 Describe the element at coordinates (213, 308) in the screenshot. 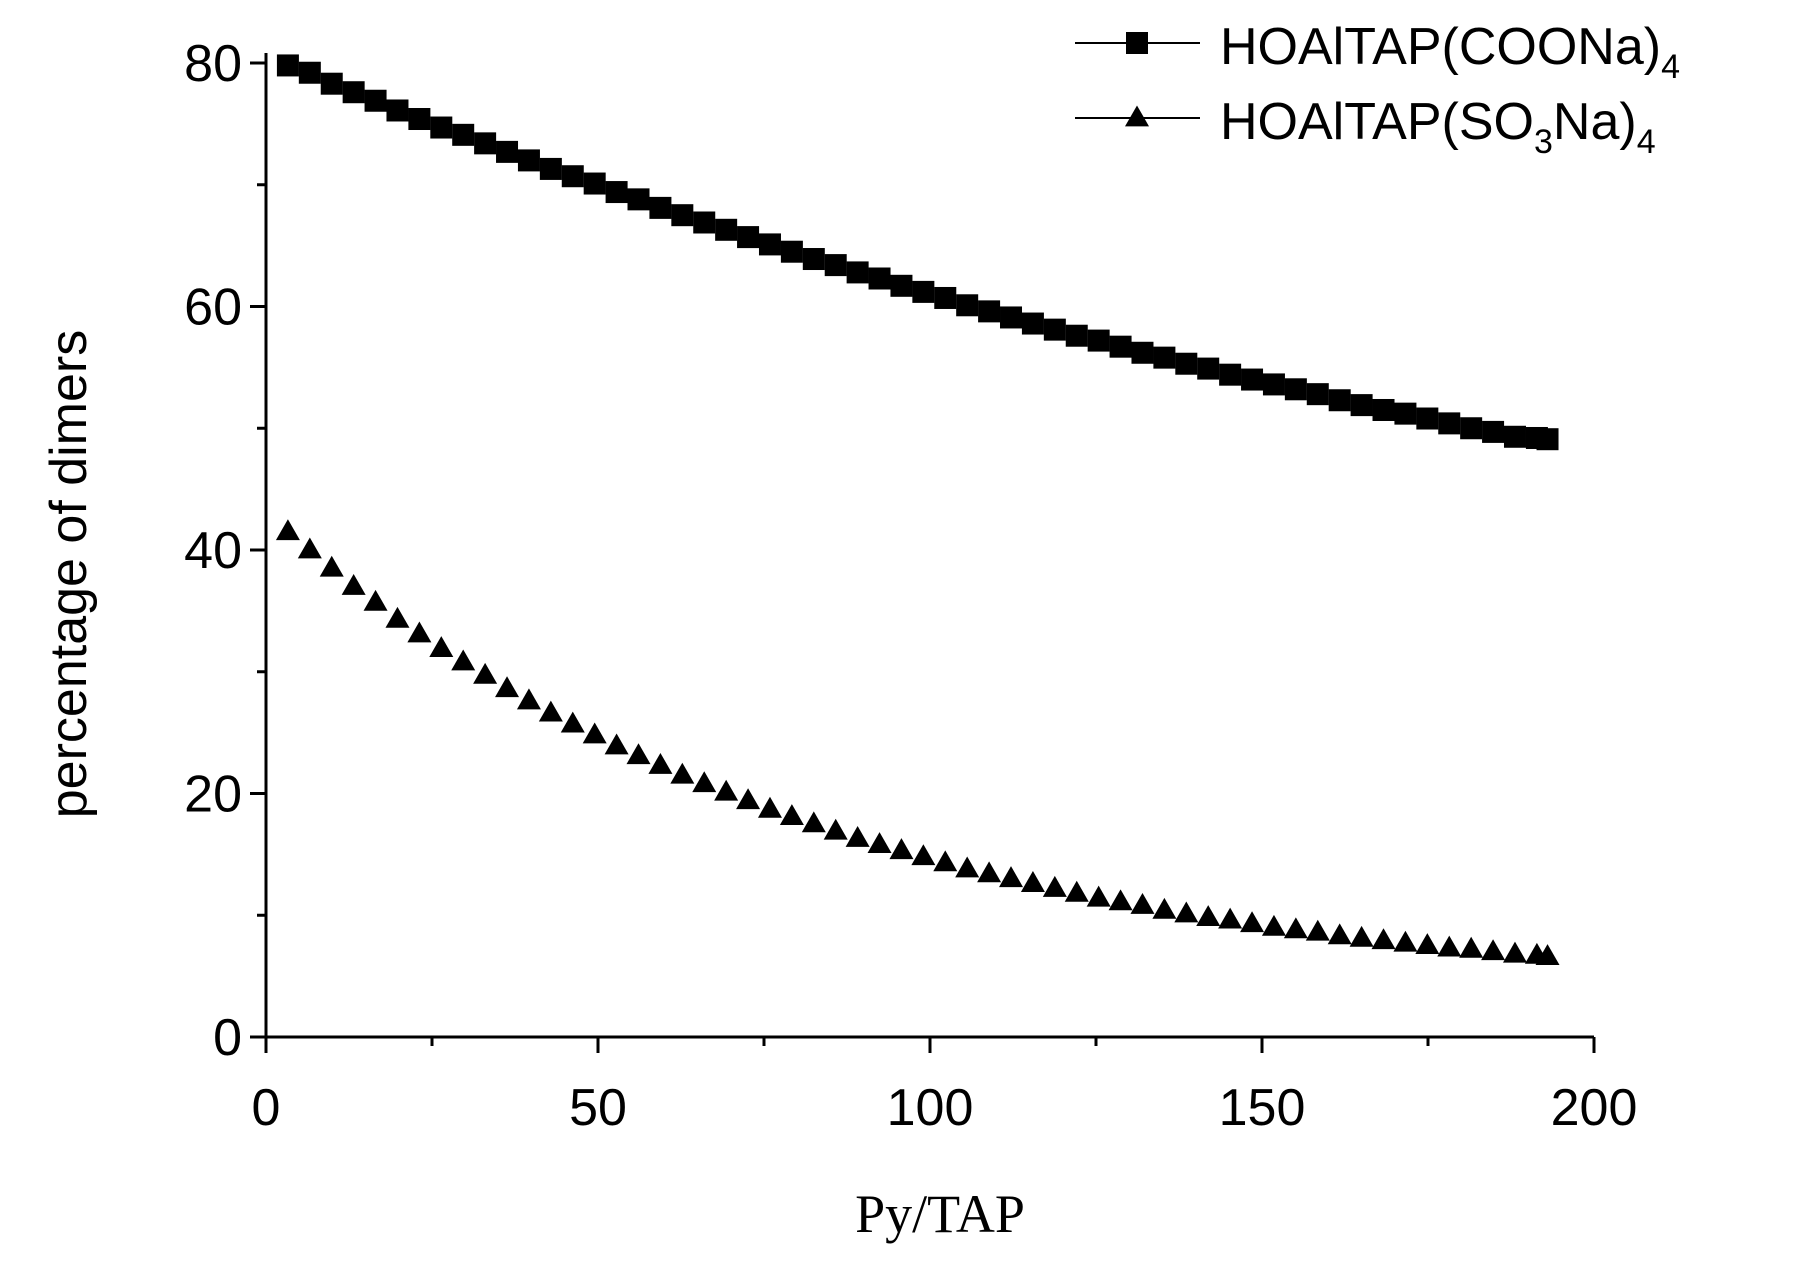

I see `y-tick-label: 60` at that location.